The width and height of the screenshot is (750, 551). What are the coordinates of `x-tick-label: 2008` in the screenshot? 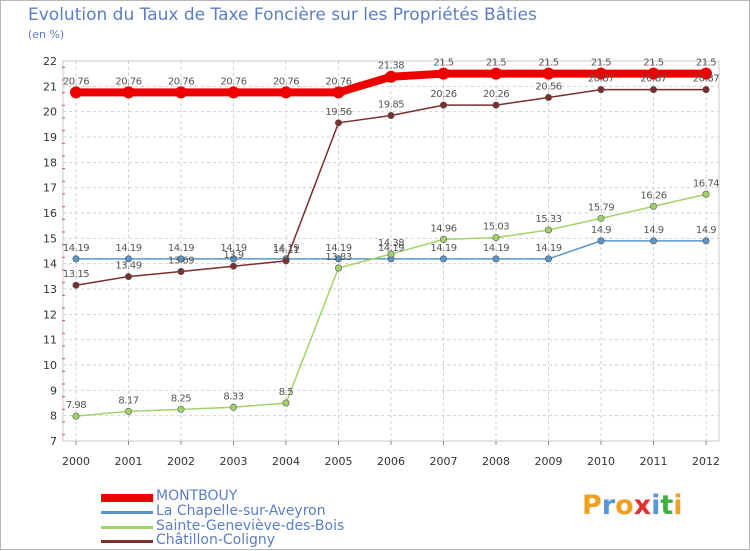 It's located at (496, 461).